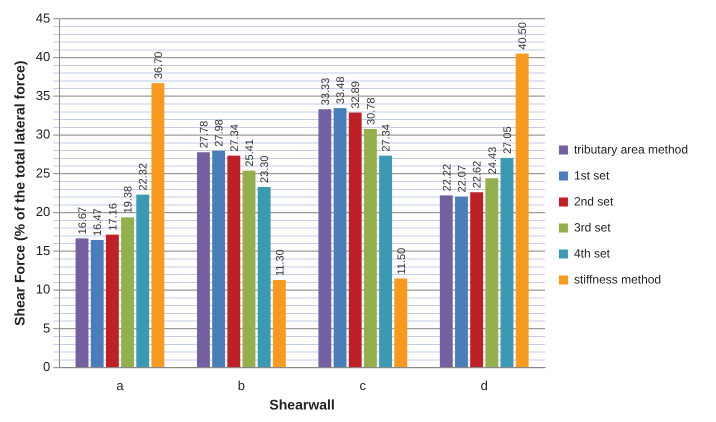  Describe the element at coordinates (280, 262) in the screenshot. I see `data-label: 11.30` at that location.